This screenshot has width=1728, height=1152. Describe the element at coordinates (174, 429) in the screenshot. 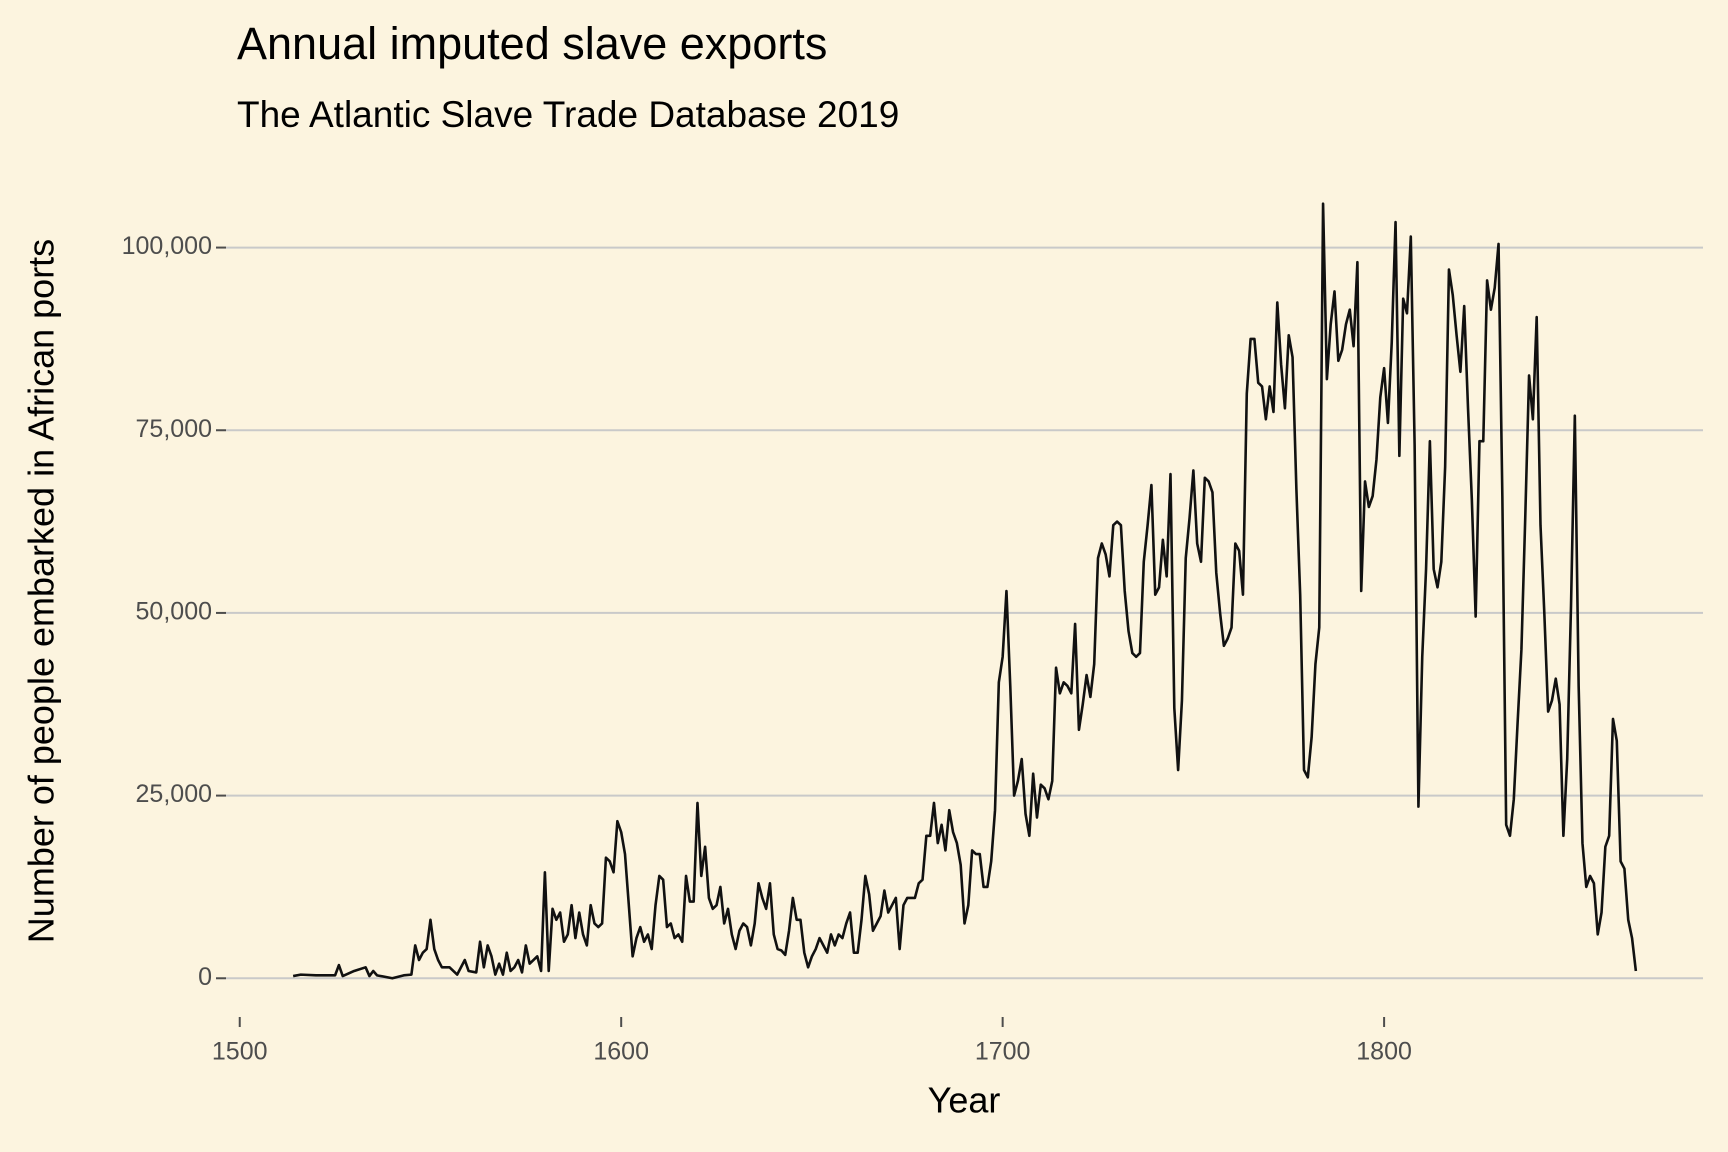

I see `y-tick-label: 75,000` at that location.